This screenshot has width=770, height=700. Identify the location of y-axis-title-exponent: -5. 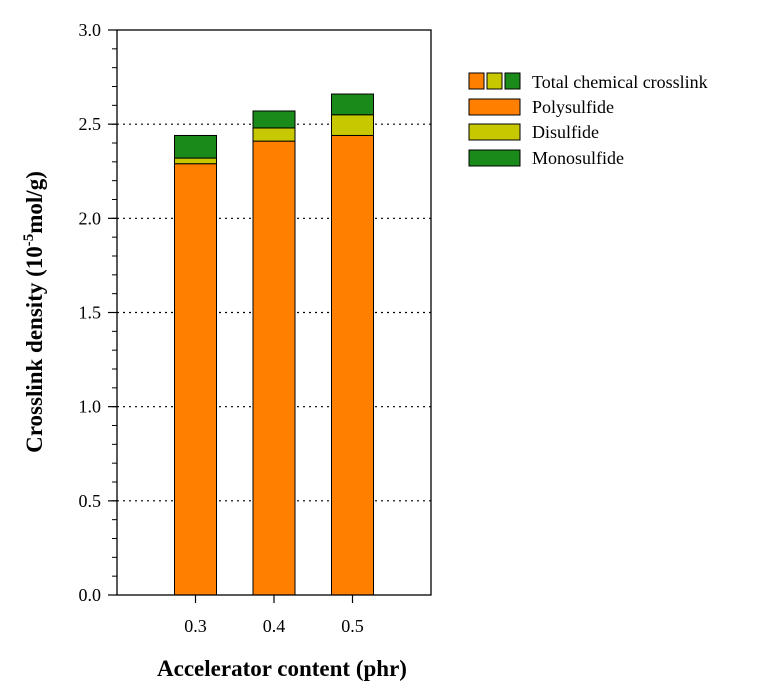
(29, 240).